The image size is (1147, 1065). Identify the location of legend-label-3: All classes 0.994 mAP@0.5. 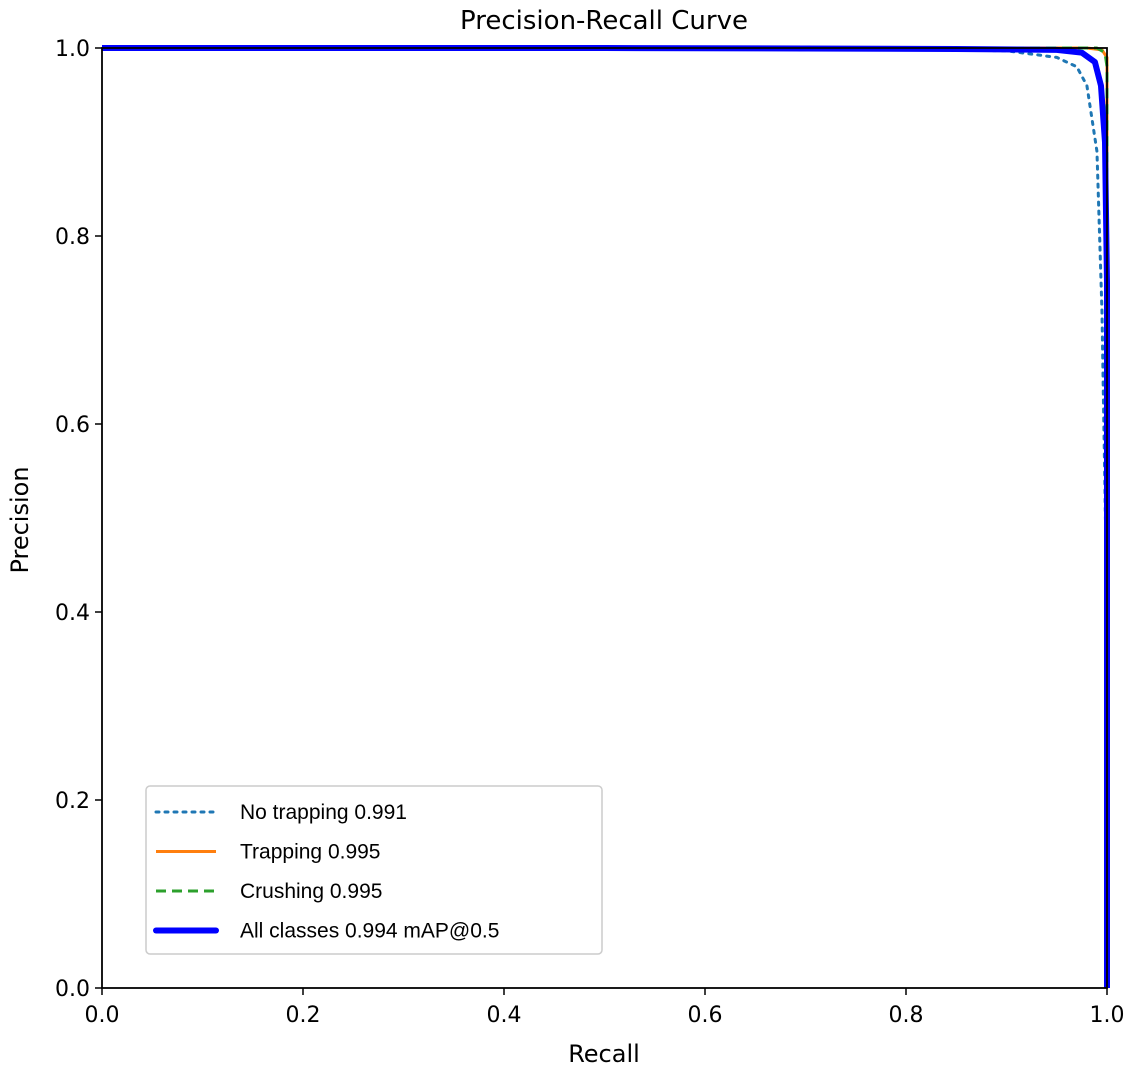
(369, 931).